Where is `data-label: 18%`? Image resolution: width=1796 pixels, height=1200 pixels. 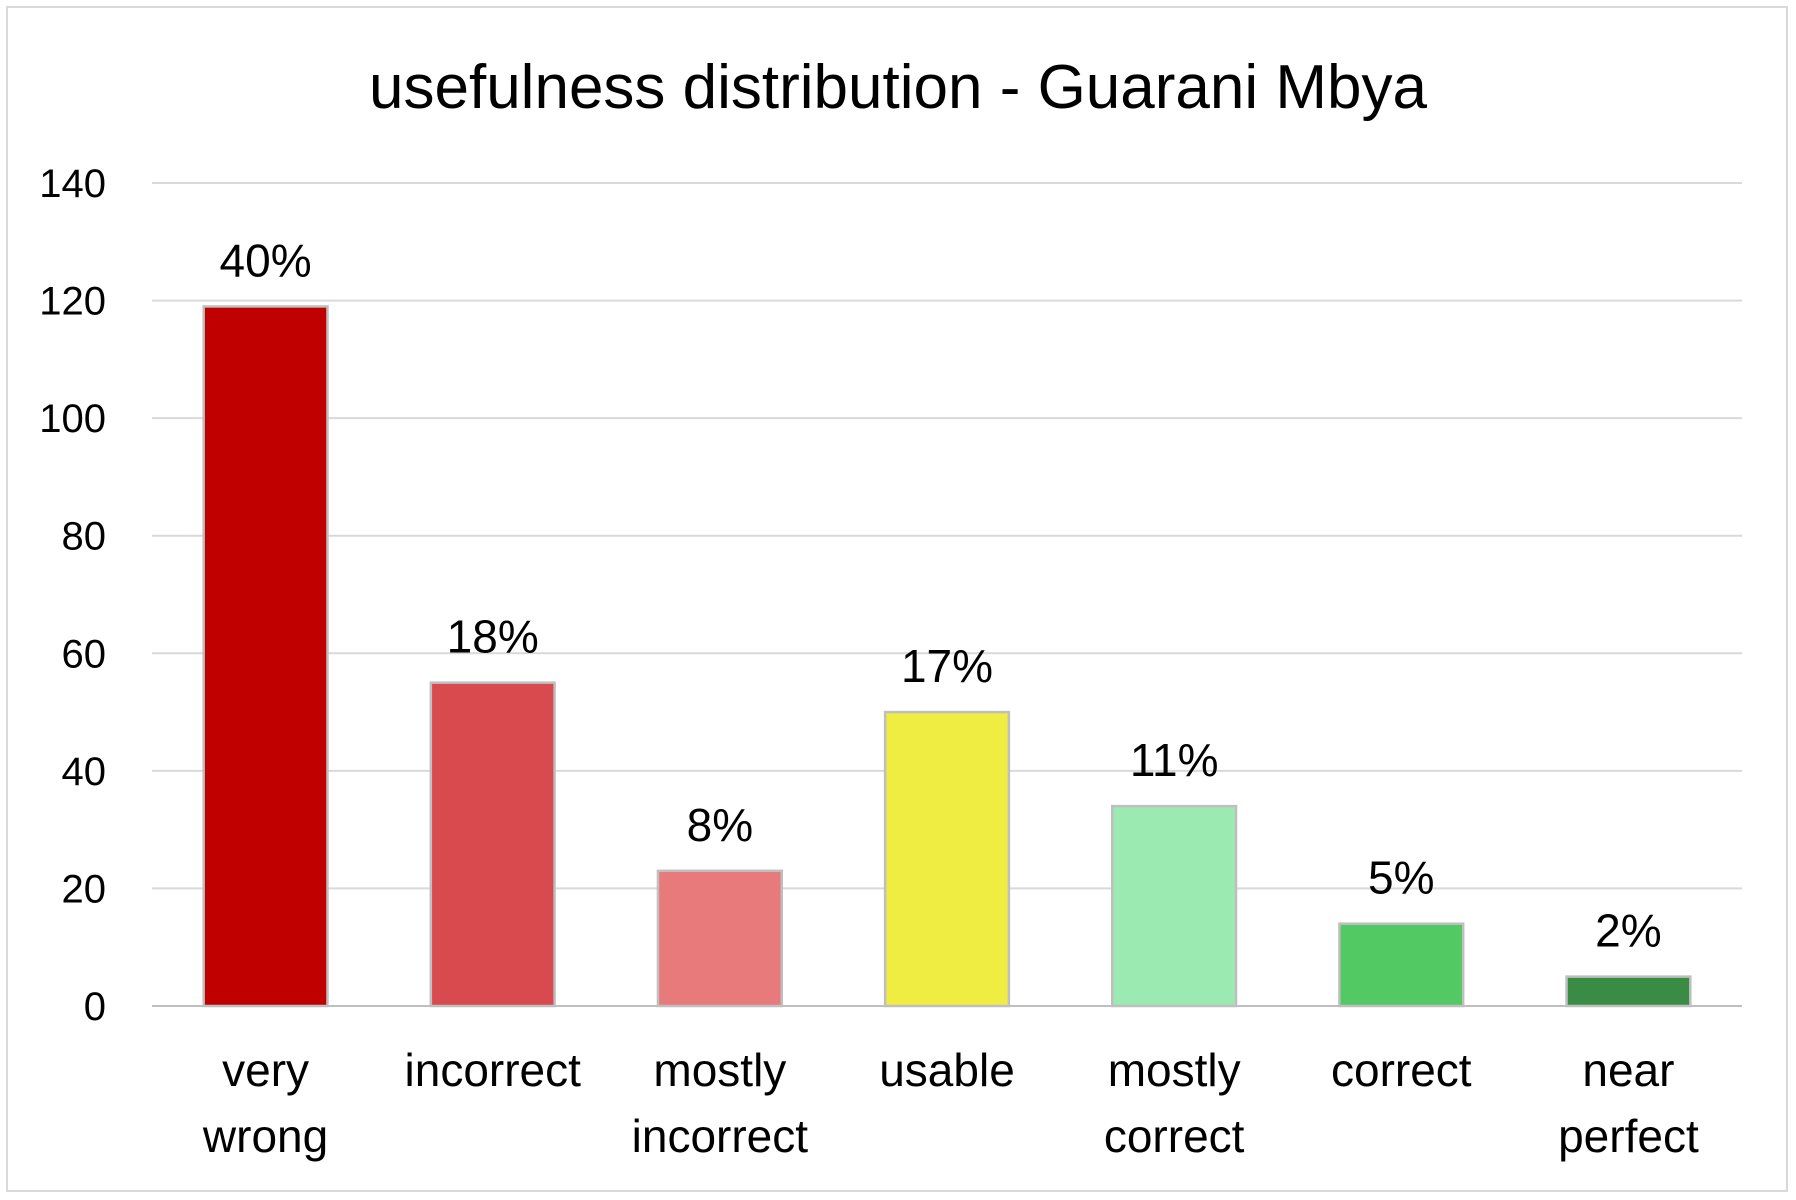
data-label: 18% is located at coordinates (493, 637).